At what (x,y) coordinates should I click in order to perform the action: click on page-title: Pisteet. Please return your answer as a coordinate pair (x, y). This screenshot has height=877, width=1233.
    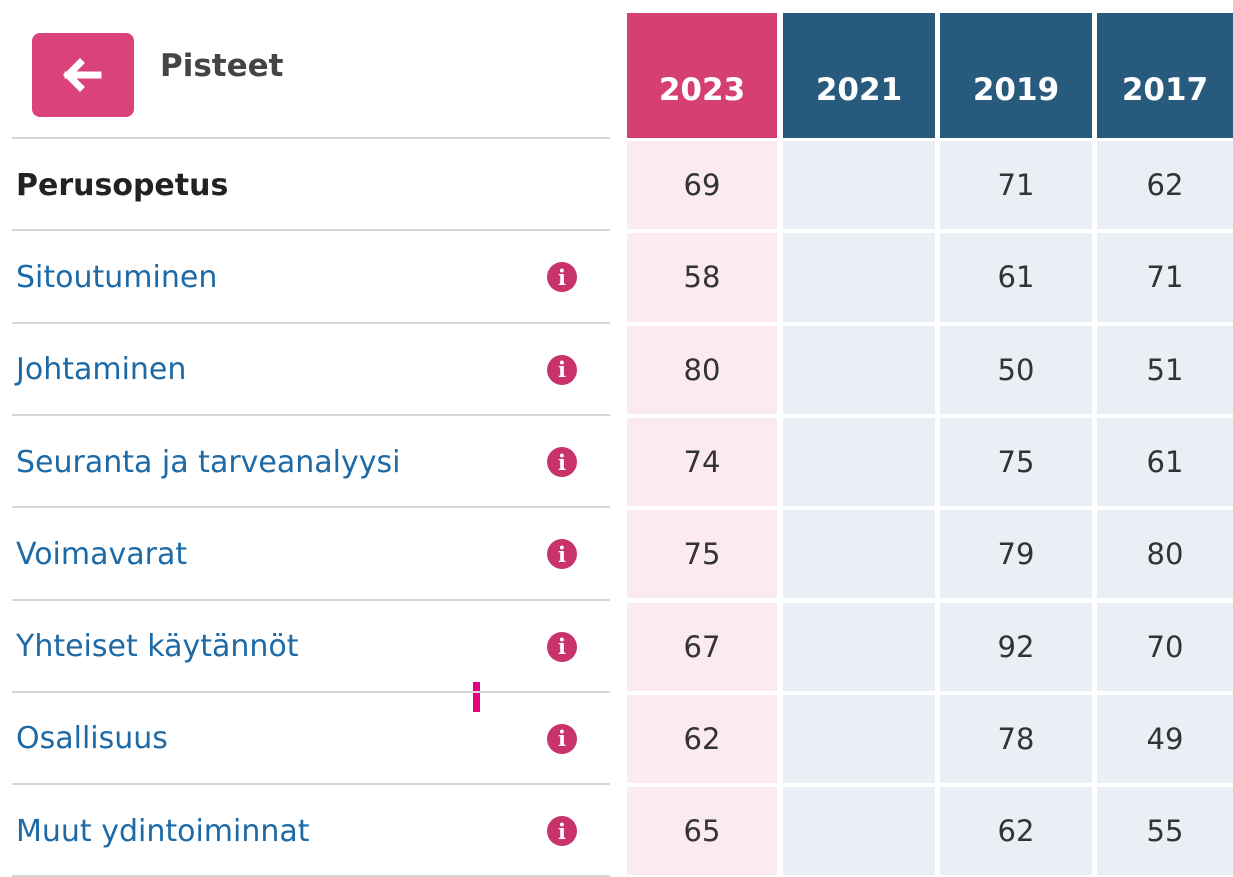
    Looking at the image, I should click on (222, 66).